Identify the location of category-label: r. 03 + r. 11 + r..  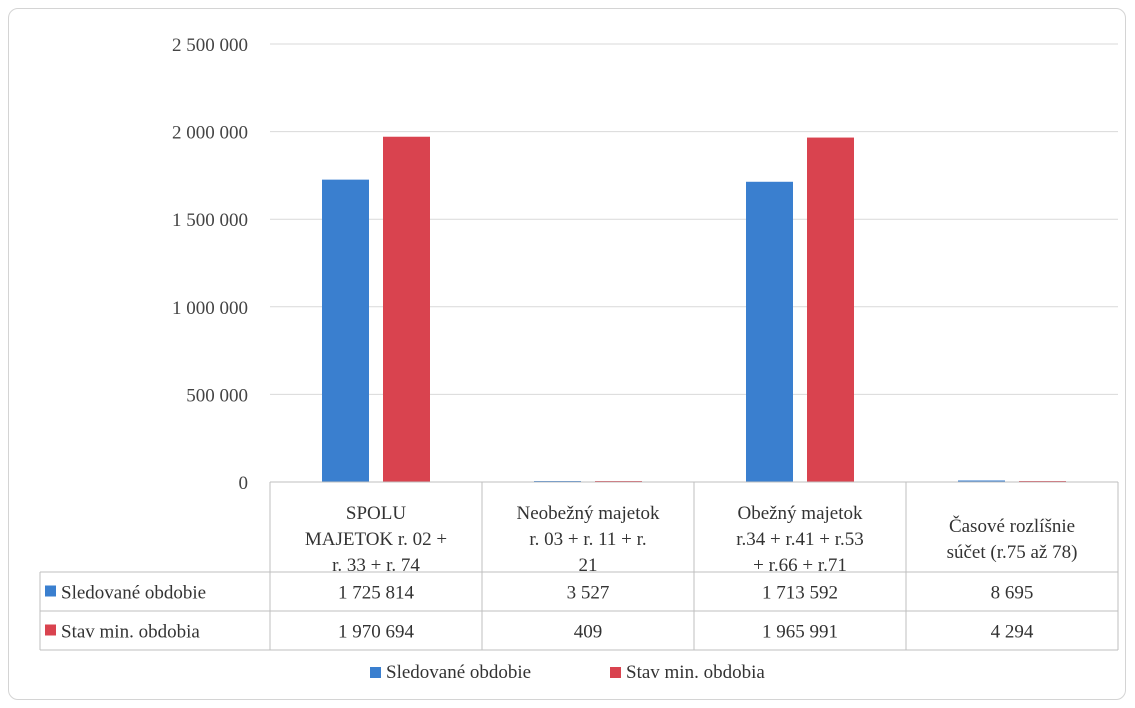
(587, 539).